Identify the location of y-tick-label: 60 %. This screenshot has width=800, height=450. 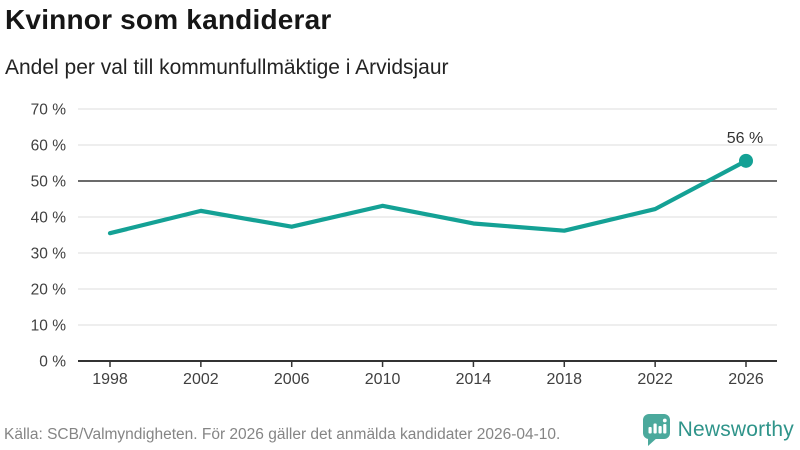
(49, 146).